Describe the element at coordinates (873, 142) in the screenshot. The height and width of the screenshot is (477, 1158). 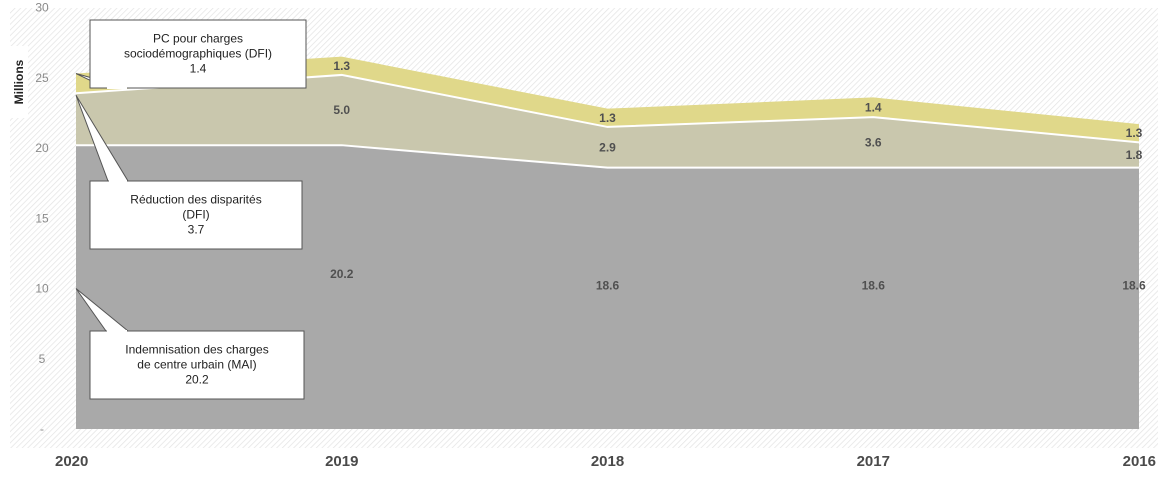
I see `data-label: 3.6` at that location.